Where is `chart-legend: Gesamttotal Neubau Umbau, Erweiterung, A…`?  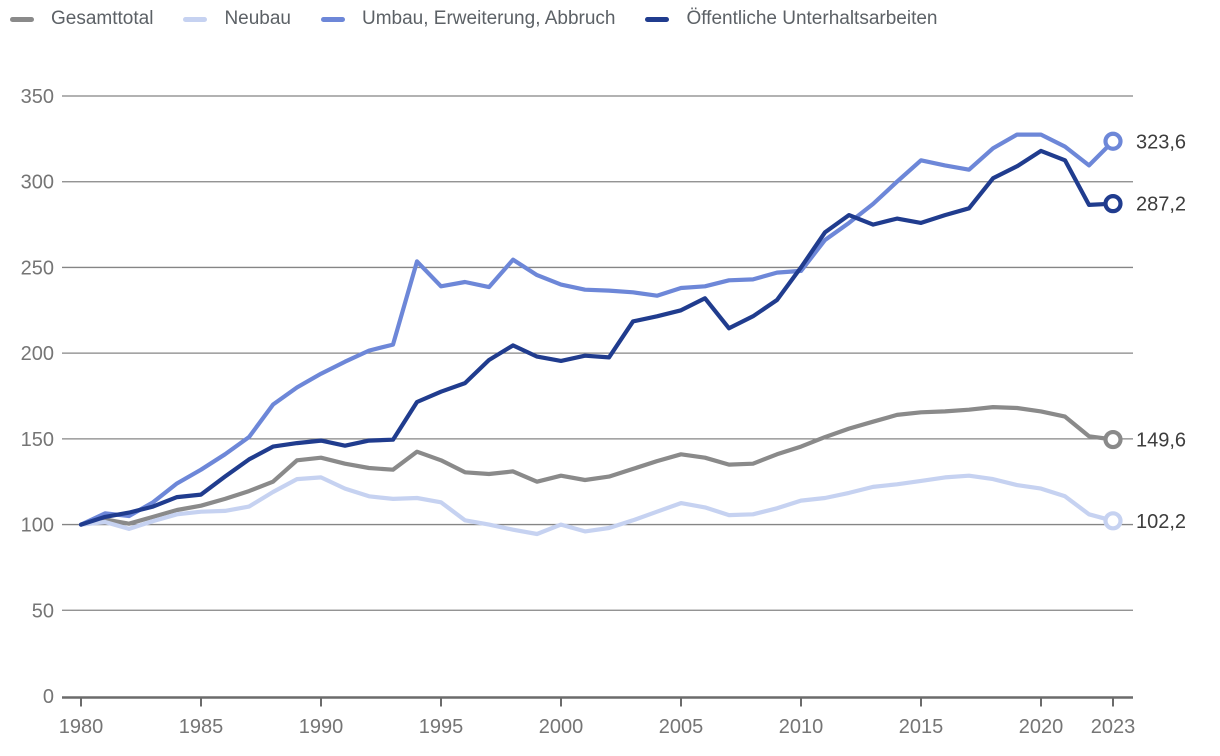
chart-legend: Gesamttotal Neubau Umbau, Erweiterung, A… is located at coordinates (474, 19).